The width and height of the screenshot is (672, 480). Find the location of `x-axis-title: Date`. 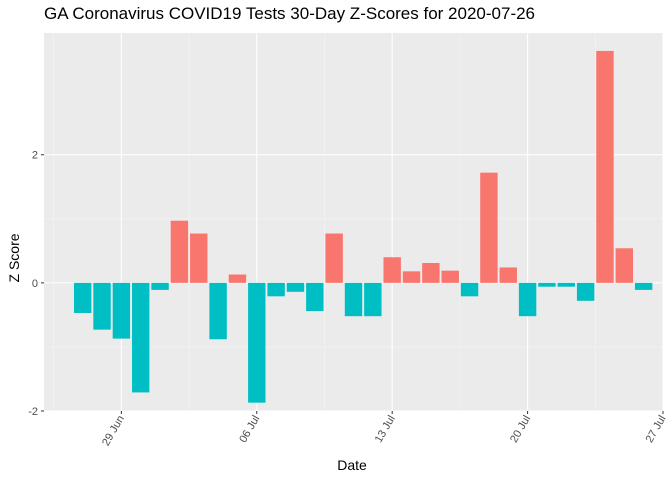

x-axis-title: Date is located at coordinates (352, 465).